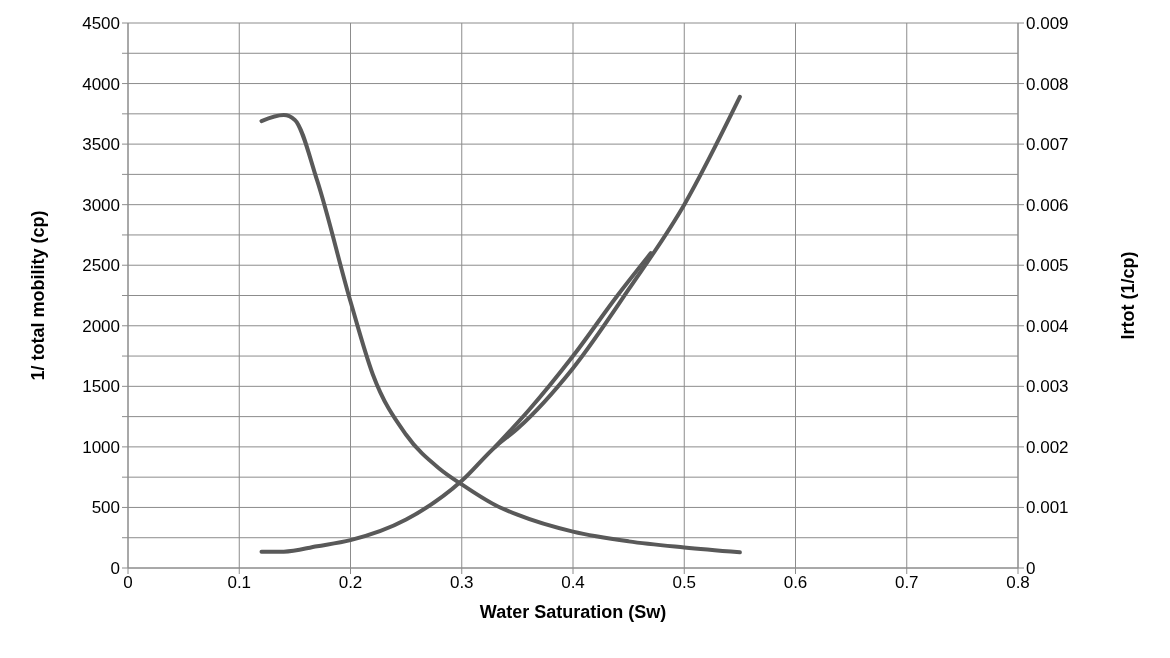 This screenshot has height=658, width=1170. I want to click on y-tick-label: 2000, so click(101, 326).